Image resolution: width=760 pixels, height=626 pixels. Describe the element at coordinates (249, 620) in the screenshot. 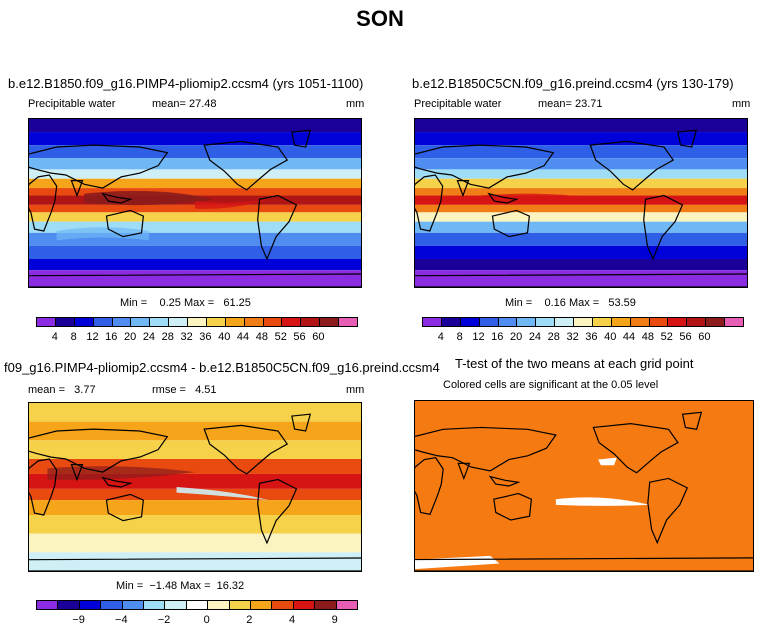

I see `colorbar-tick-label: 2` at that location.